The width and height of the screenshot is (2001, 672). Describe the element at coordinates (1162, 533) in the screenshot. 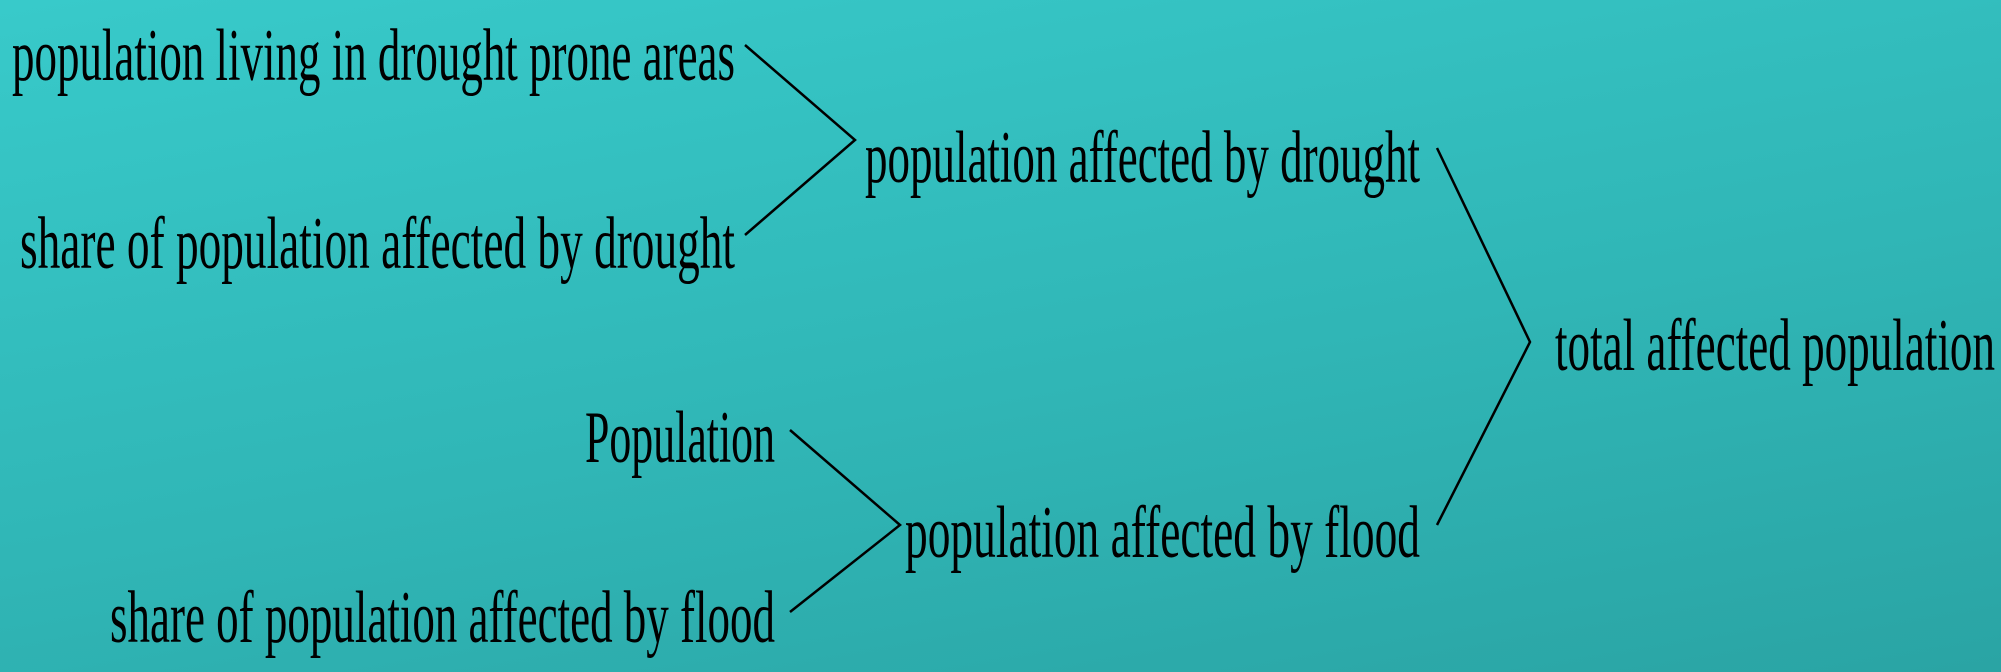

I see `node-label: population affected by flood` at that location.